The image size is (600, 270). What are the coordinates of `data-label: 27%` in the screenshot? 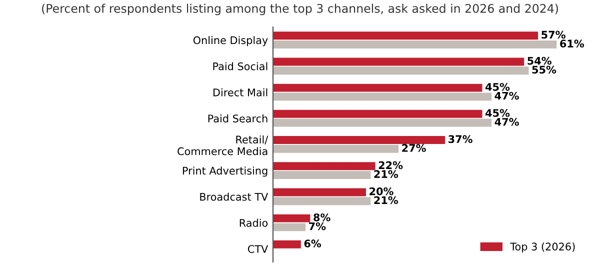 It's located at (414, 148).